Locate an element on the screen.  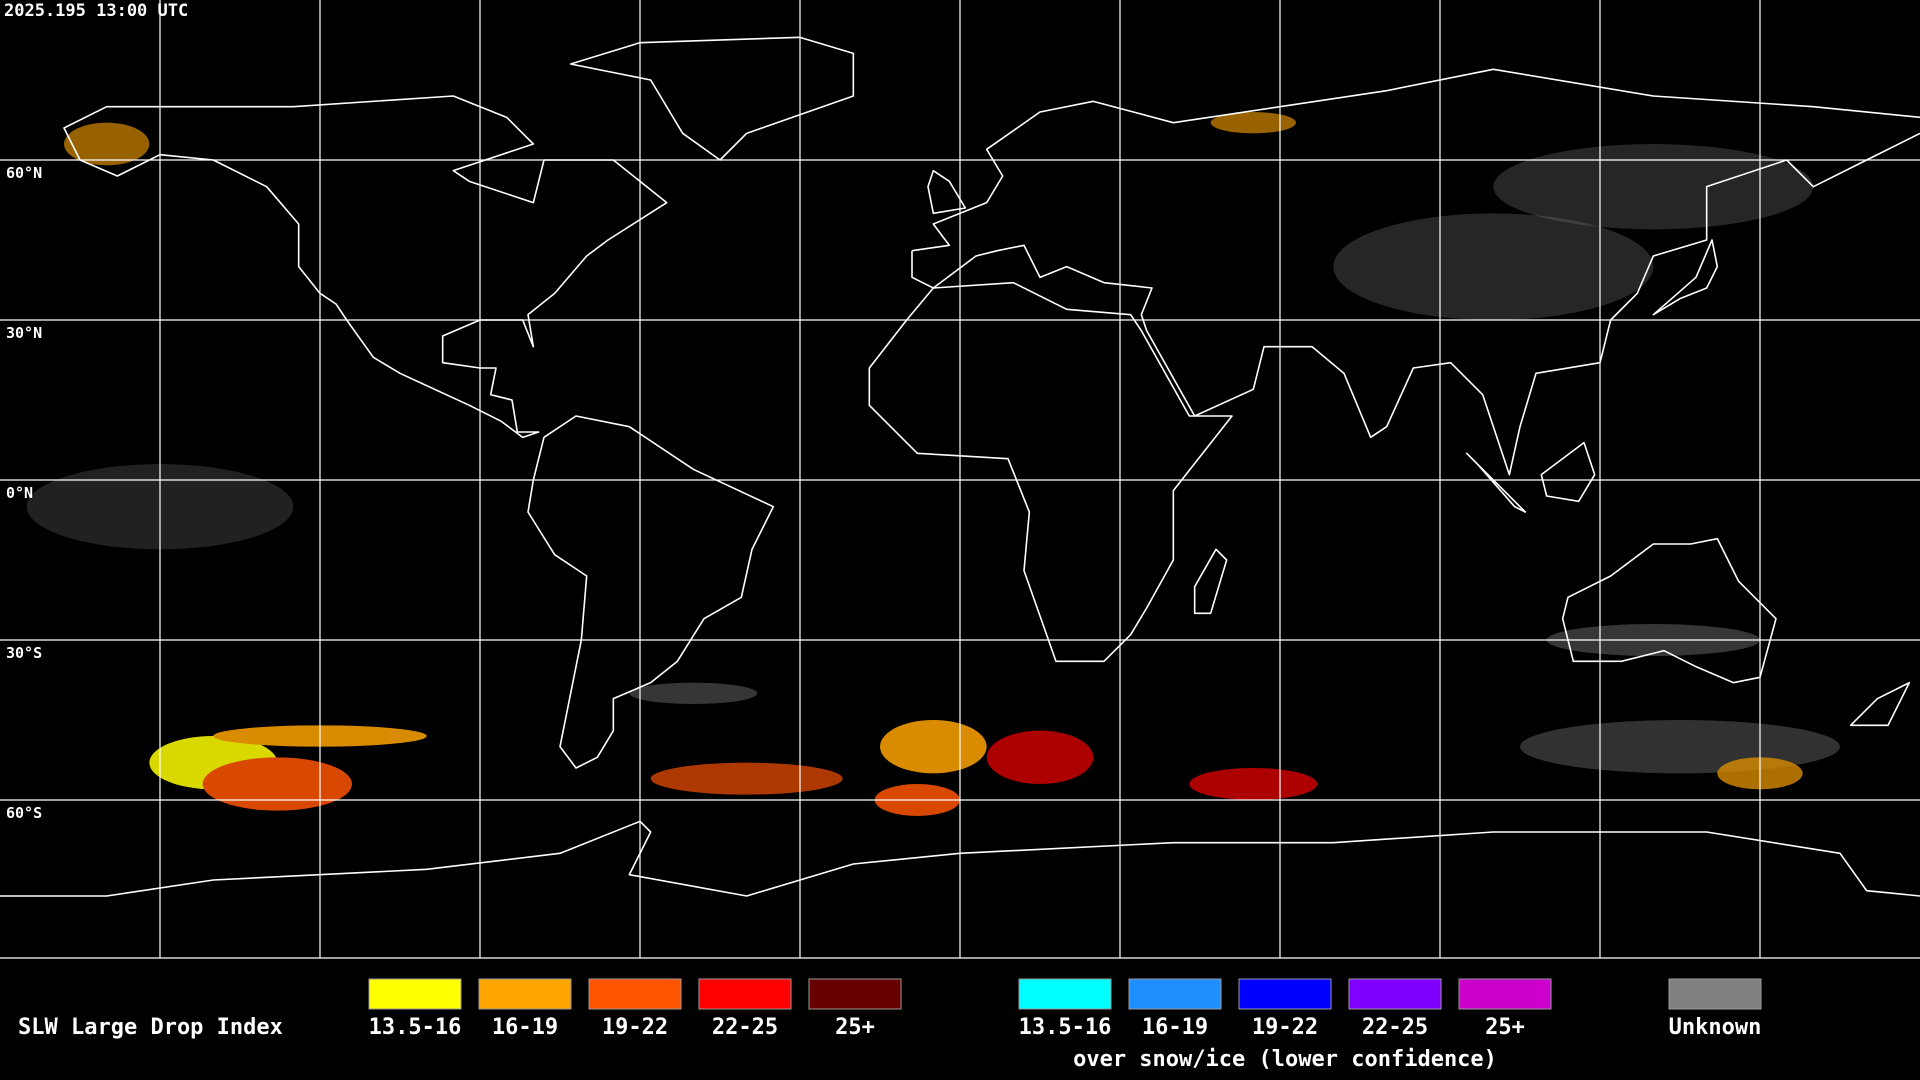
latitude-label: 60°S is located at coordinates (24, 813).